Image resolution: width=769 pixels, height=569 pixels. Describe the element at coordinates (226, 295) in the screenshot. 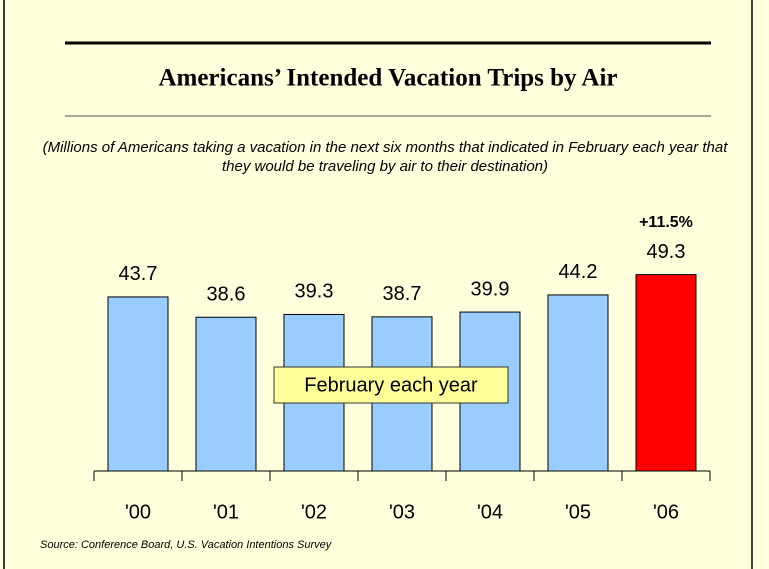

I see `value-label: 38.6` at that location.